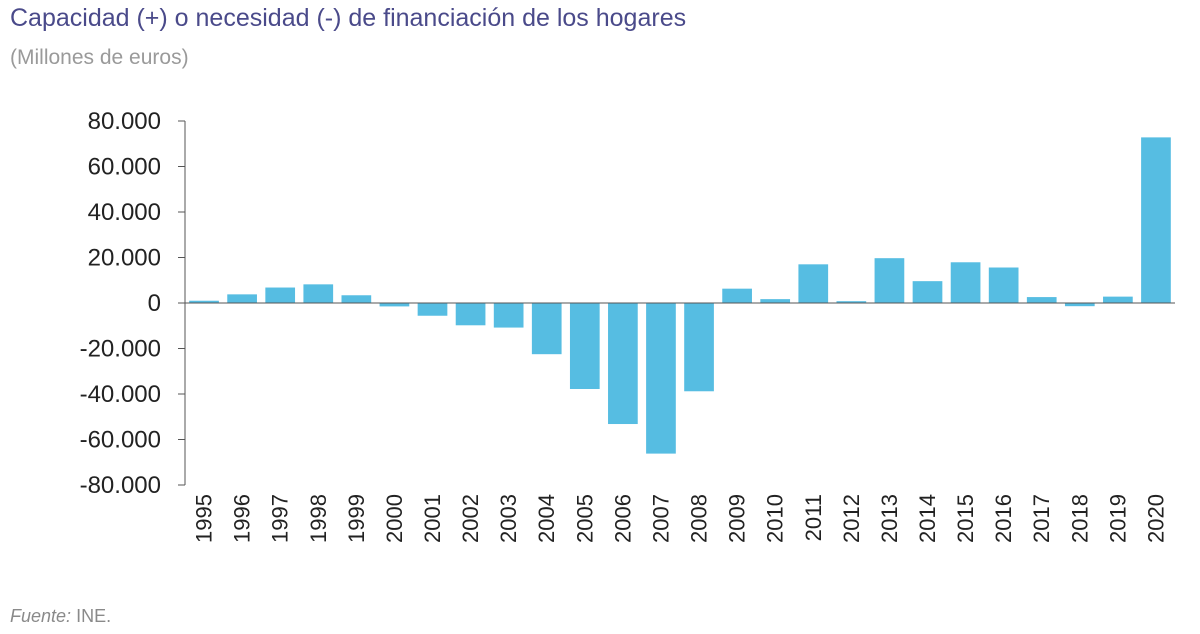 This screenshot has height=634, width=1200. I want to click on x-tick-label: 2001, so click(432, 518).